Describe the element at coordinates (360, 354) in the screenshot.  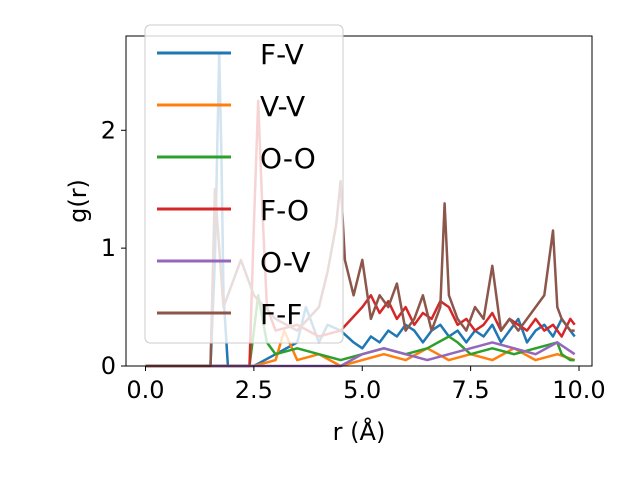
I see `series-line-o-v` at that location.